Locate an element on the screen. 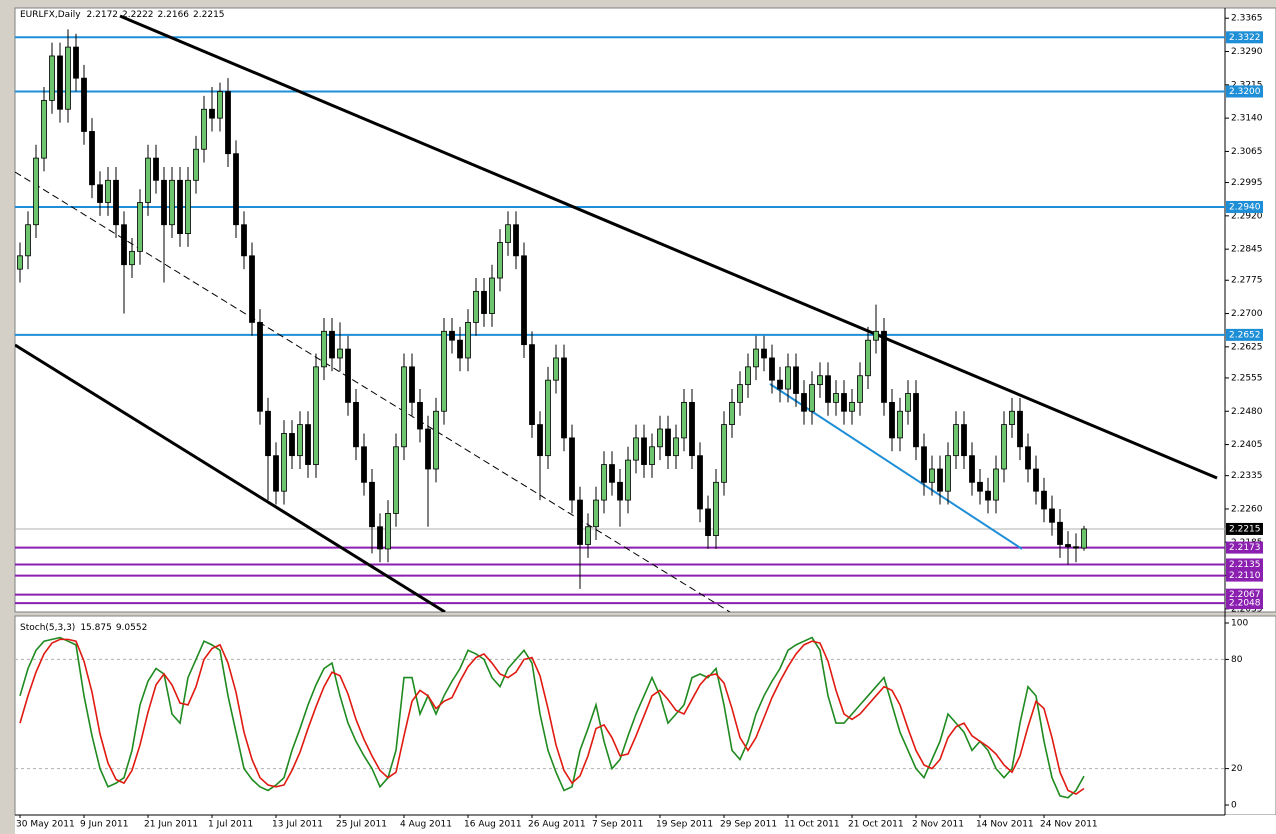 The image size is (1276, 834). x-tick-label: 13 Jul 2011 is located at coordinates (297, 825).